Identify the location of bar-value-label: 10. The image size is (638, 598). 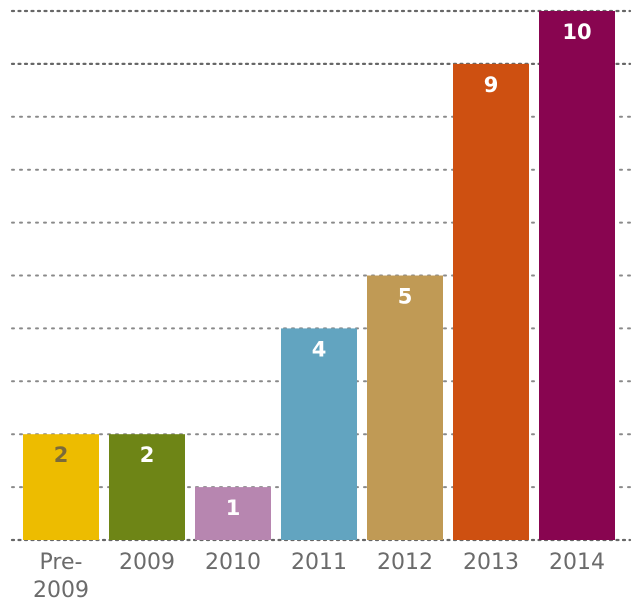
(576, 32).